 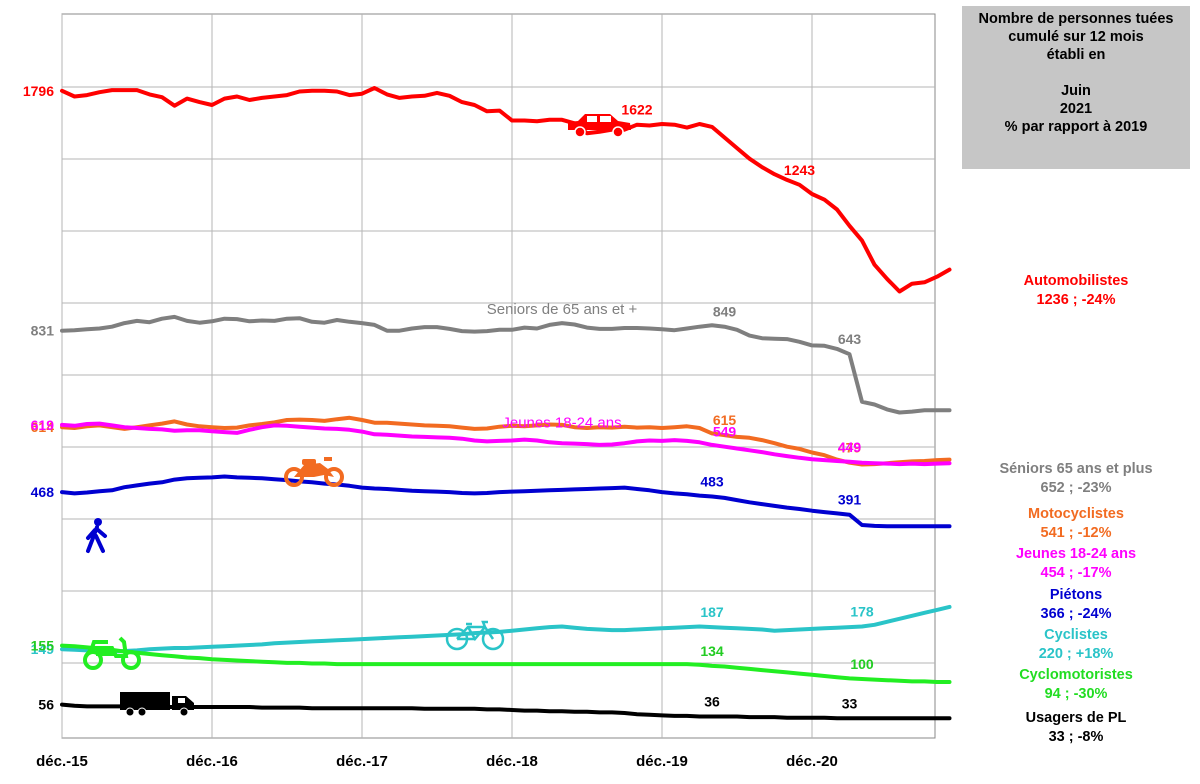 I want to click on data-label: 149, so click(x=43, y=649).